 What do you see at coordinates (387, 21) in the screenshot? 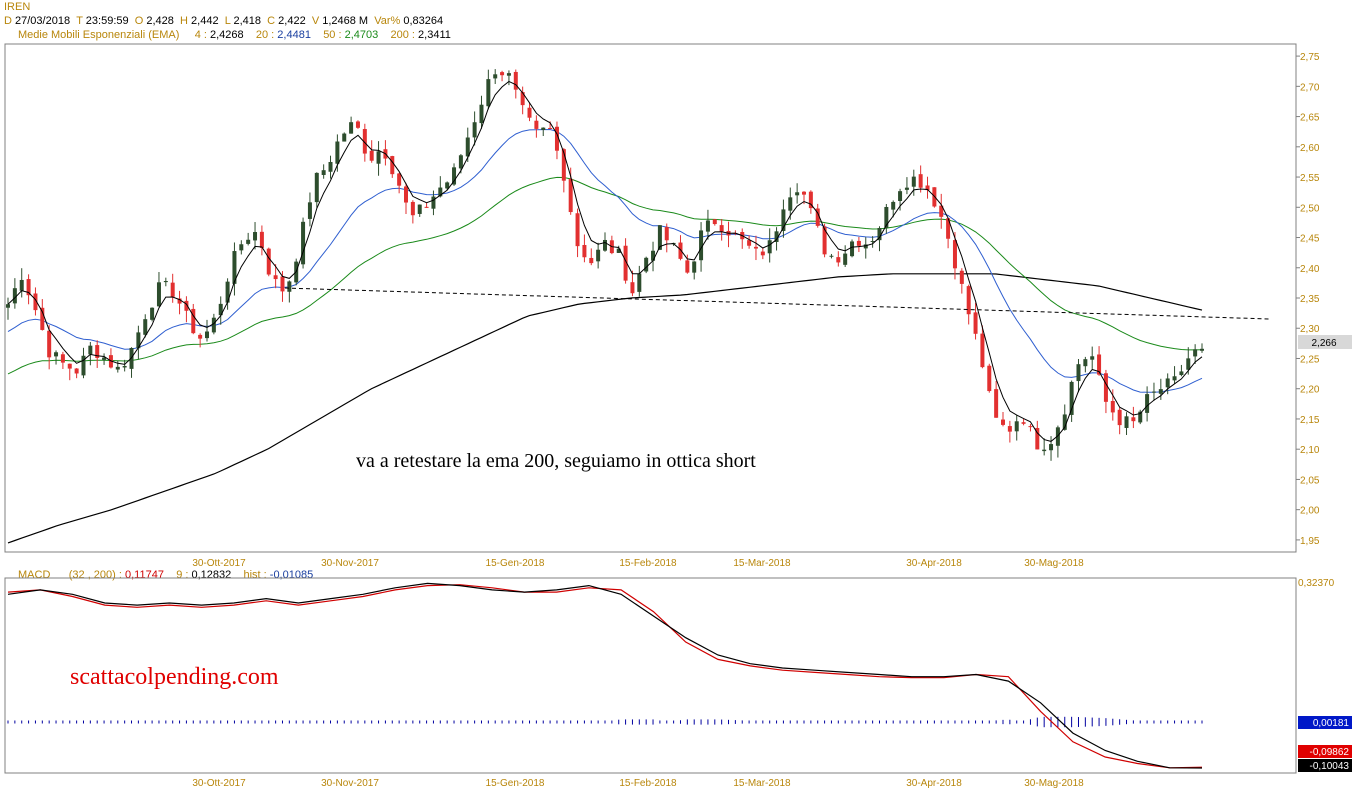
I see `var-key: Var%` at bounding box center [387, 21].